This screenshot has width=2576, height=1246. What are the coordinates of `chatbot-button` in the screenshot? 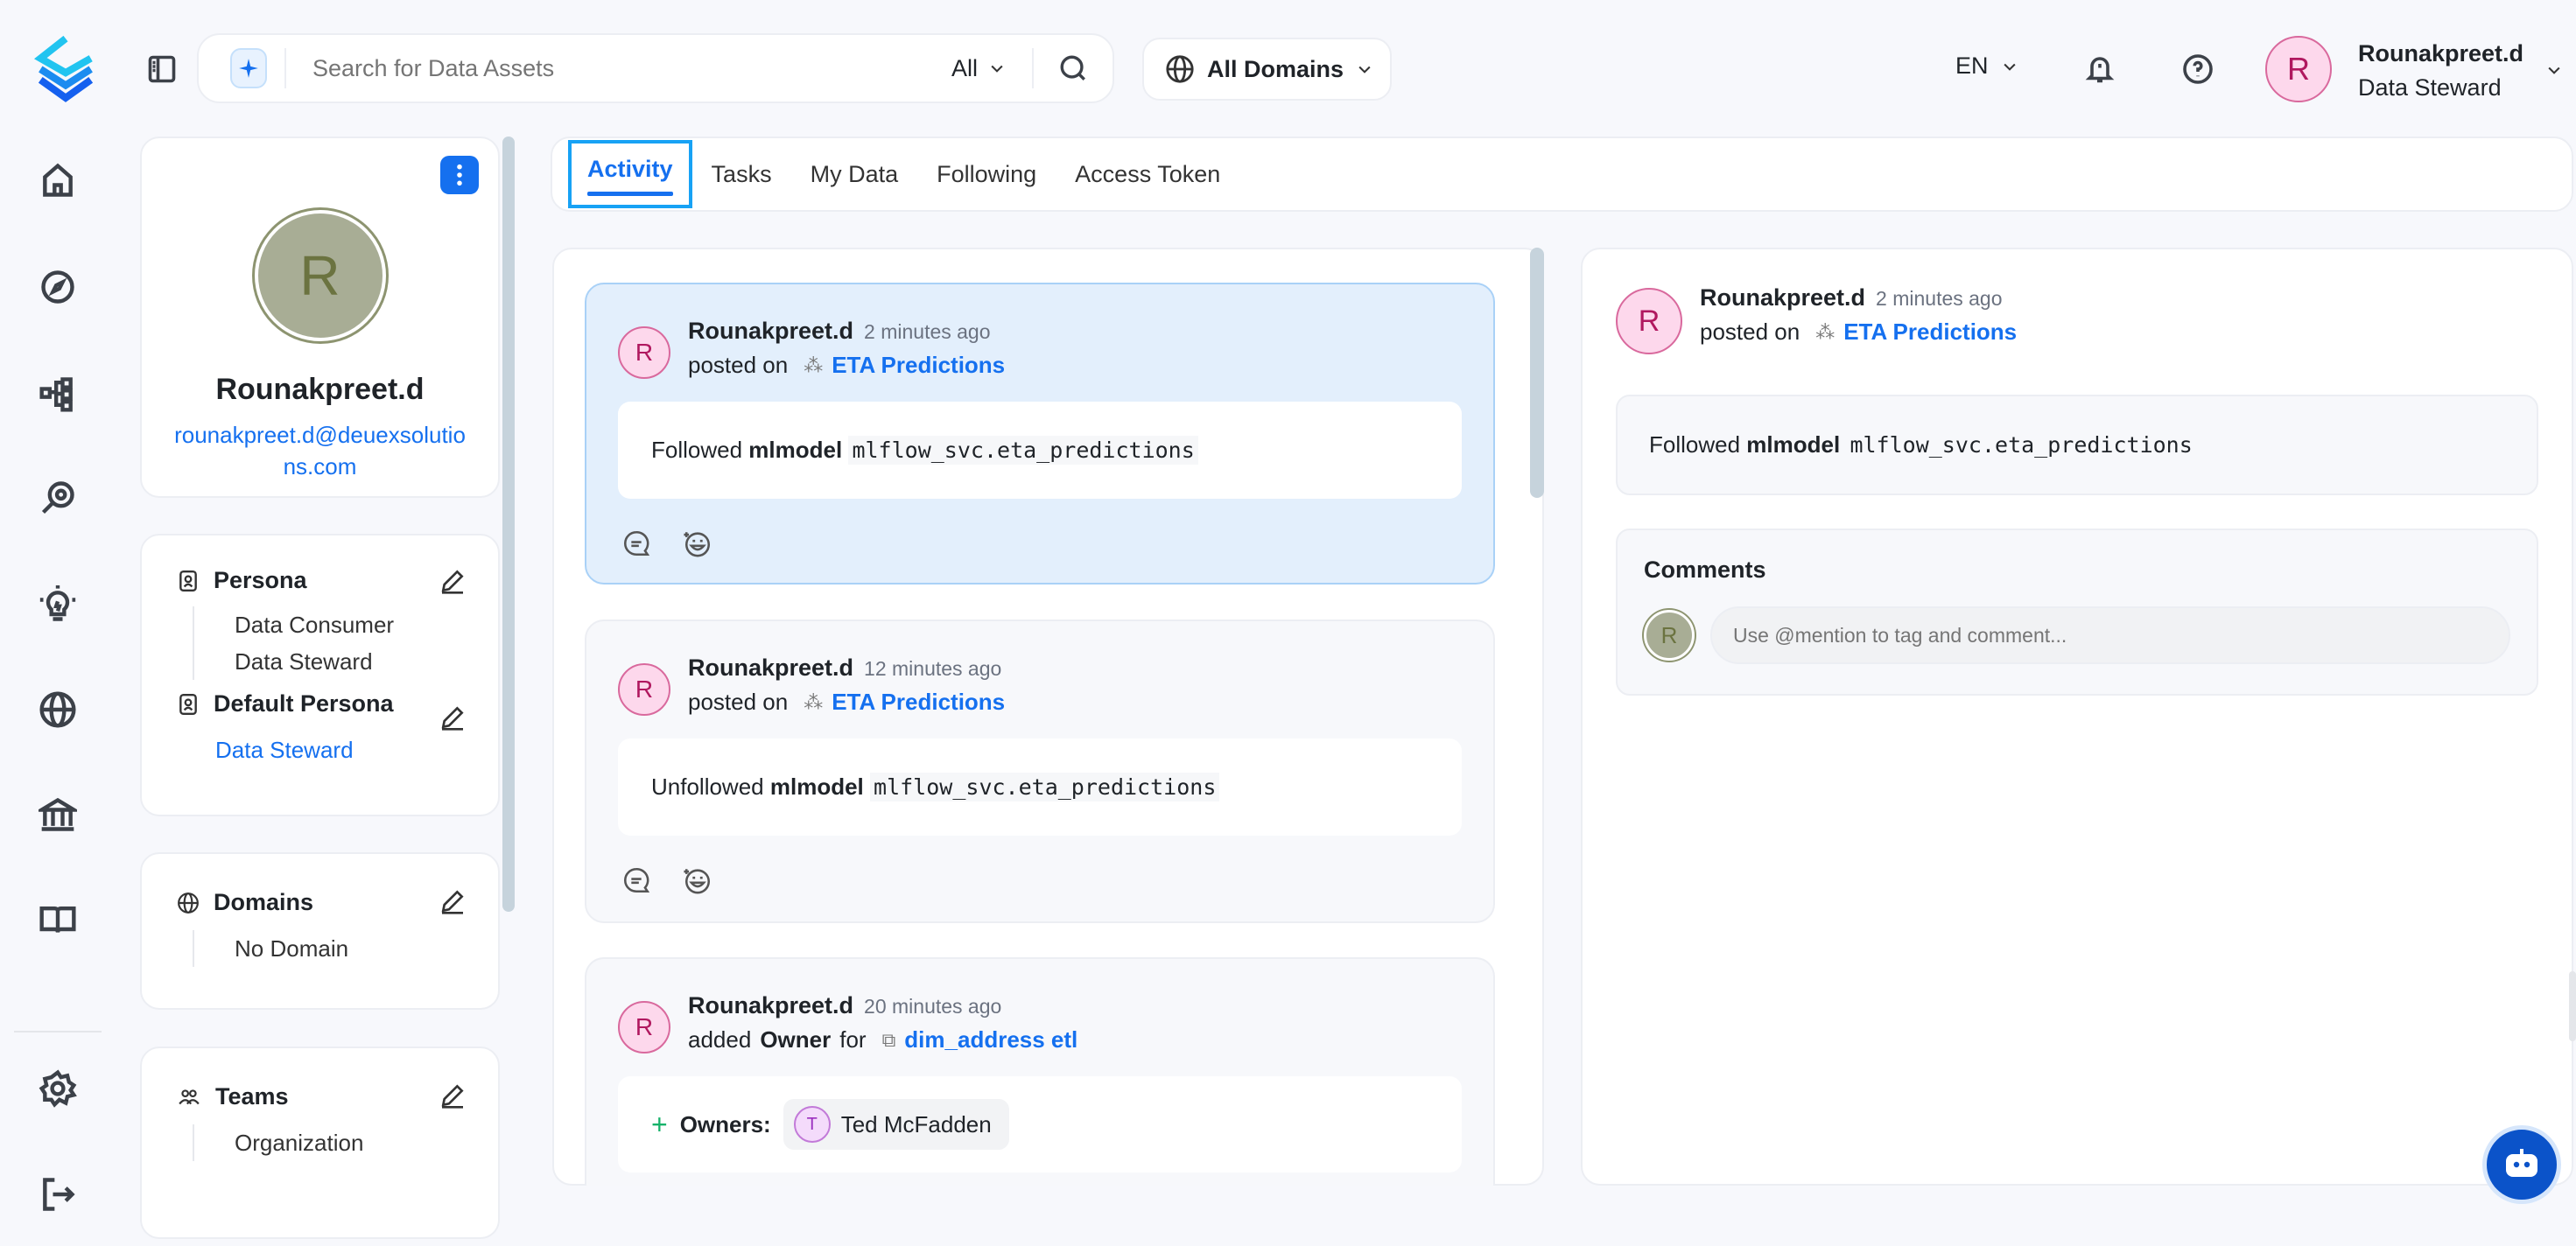 It's located at (2522, 1164).